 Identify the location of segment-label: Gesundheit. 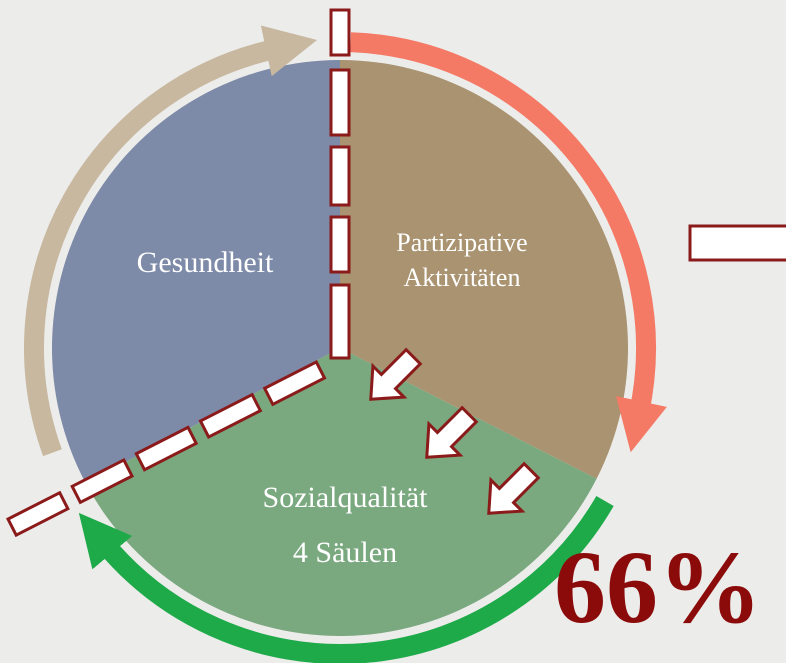
(205, 262).